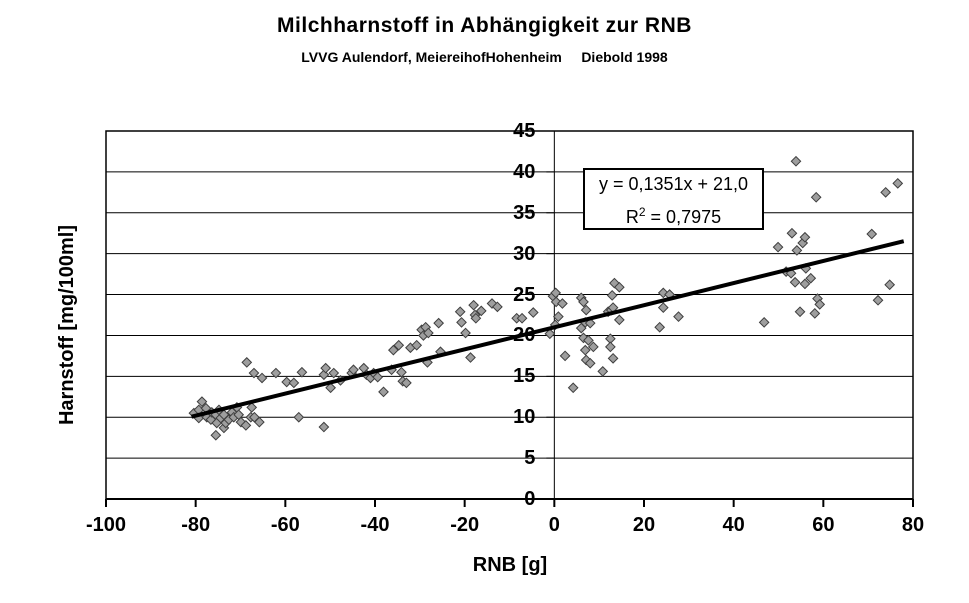  I want to click on y-tick-label: 15, so click(524, 376).